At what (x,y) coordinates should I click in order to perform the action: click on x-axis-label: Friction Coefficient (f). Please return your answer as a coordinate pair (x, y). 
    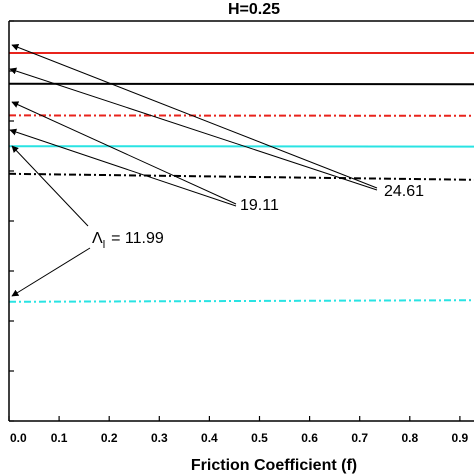
    Looking at the image, I should click on (274, 465).